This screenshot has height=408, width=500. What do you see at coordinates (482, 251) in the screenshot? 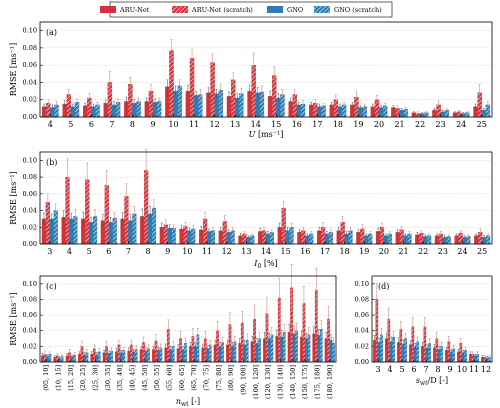
I see `x-tick-label: 25` at bounding box center [482, 251].